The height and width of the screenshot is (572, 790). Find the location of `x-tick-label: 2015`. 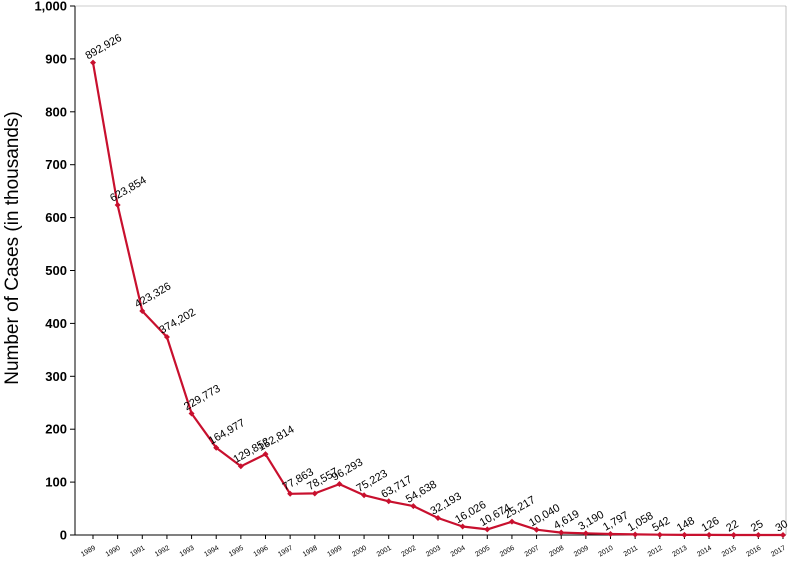

x-tick-label: 2015 is located at coordinates (729, 552).